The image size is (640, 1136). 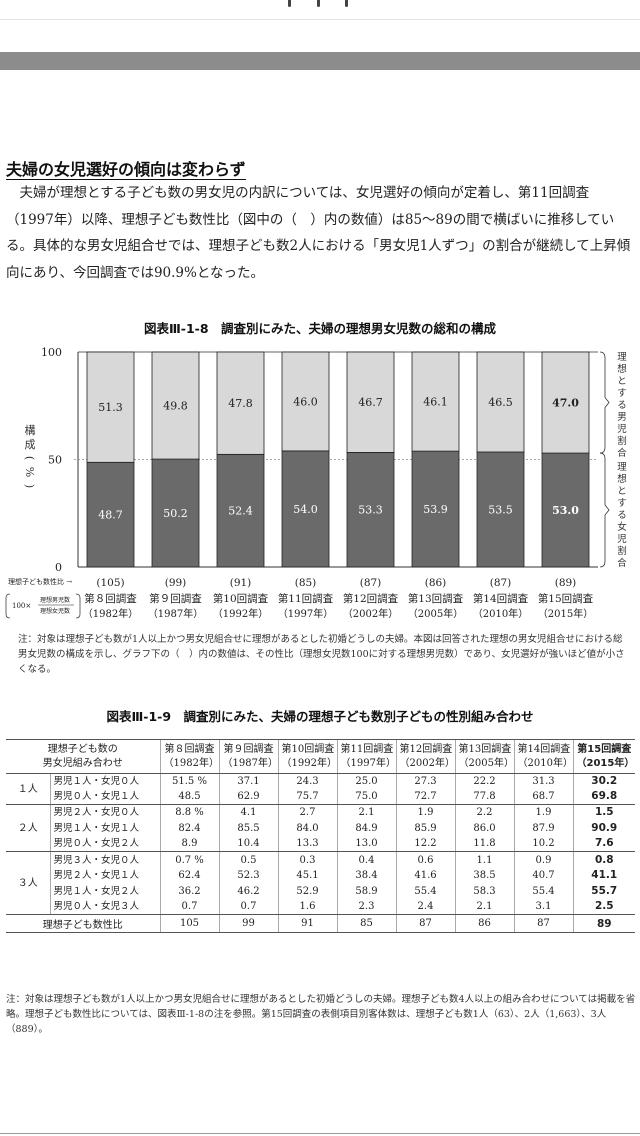 I want to click on header-survey-year: （2010年）, so click(x=545, y=763).